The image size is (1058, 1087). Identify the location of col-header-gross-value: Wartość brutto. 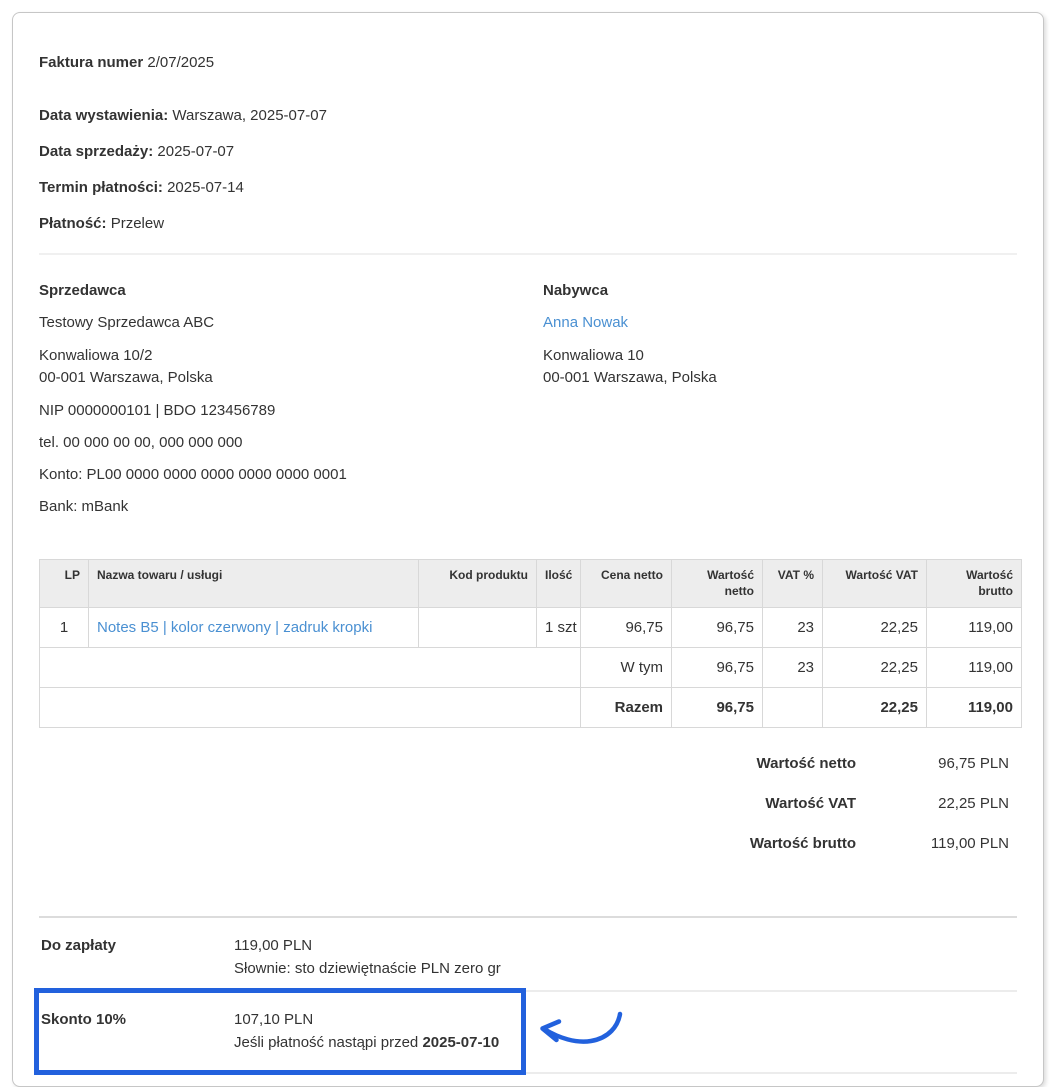
(974, 583).